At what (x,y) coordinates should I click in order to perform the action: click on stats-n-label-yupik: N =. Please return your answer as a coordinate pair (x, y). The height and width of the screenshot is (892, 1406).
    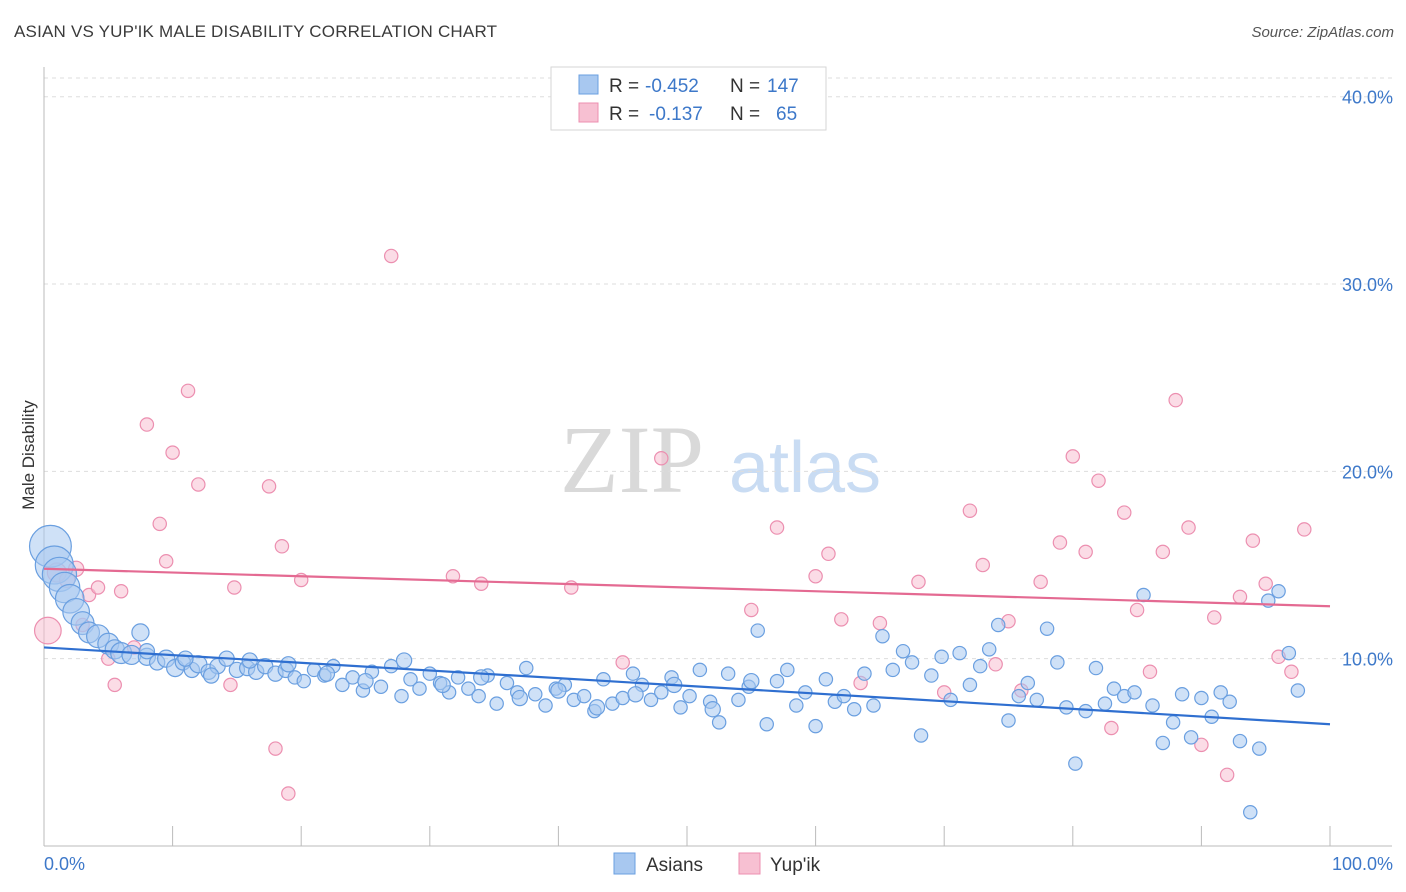
    Looking at the image, I should click on (745, 114).